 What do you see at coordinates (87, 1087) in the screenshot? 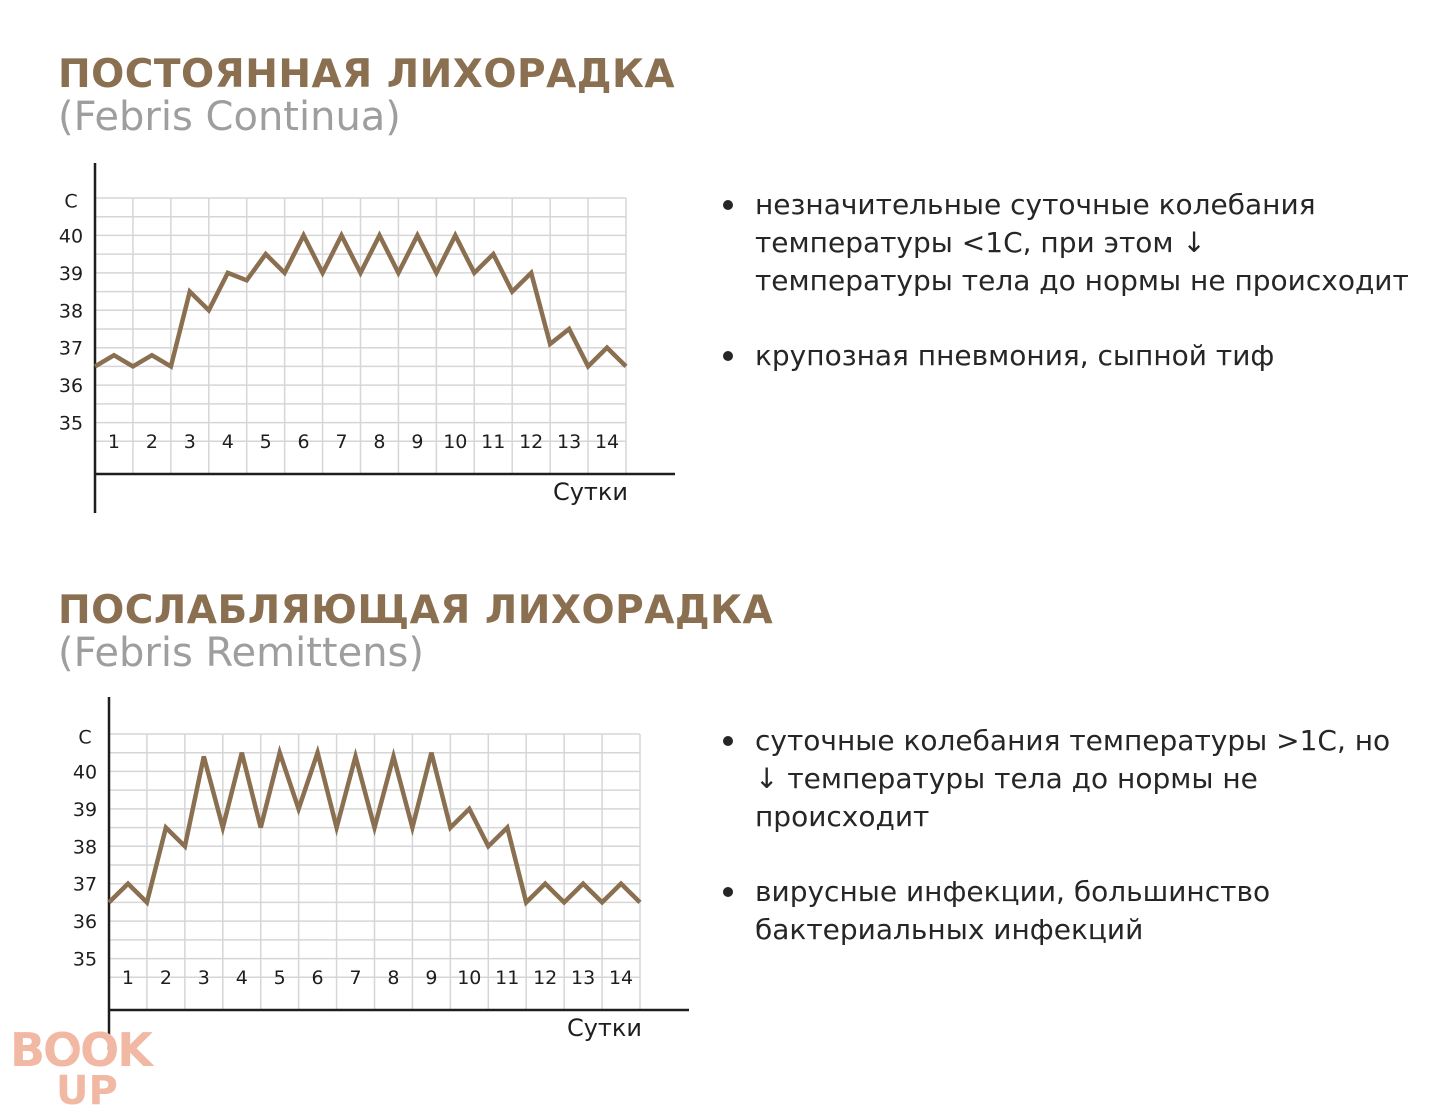
I see `logo-bottom-text: UP` at bounding box center [87, 1087].